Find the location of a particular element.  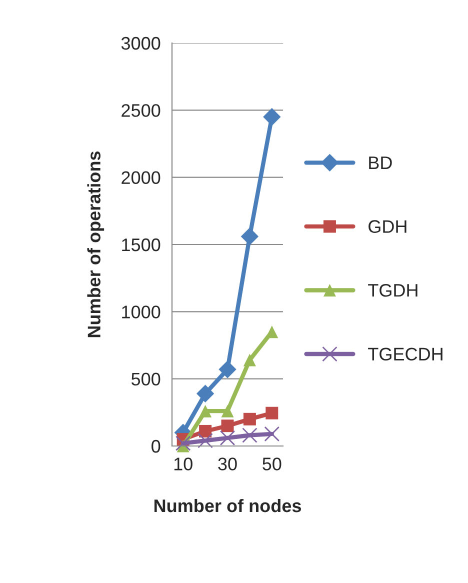

y-tick-label: 1000 is located at coordinates (141, 312).